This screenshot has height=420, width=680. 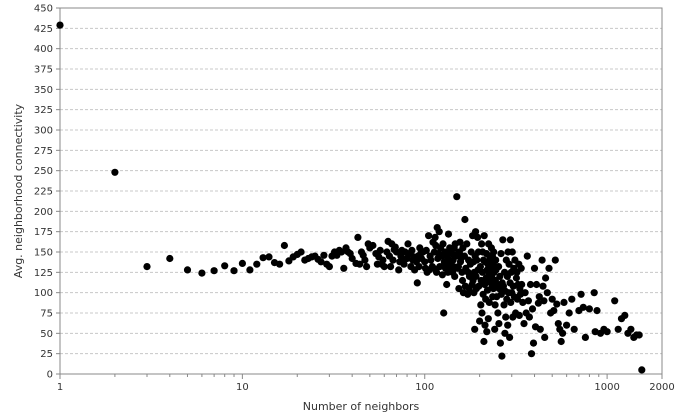 I want to click on x-tick-label: 1, so click(x=60, y=387).